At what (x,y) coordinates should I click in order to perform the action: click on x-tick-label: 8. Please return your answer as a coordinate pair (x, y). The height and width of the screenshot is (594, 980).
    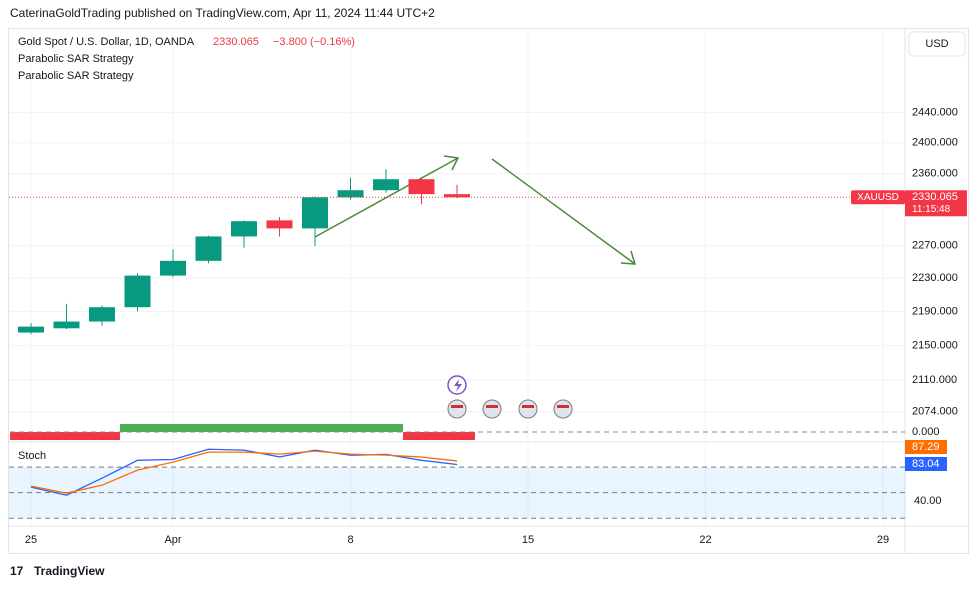
    Looking at the image, I should click on (350, 540).